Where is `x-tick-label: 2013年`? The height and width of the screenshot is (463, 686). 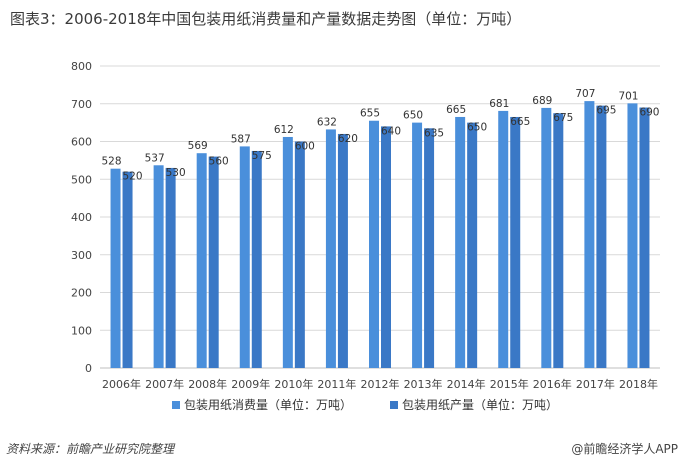
x-tick-label: 2013年 is located at coordinates (423, 384).